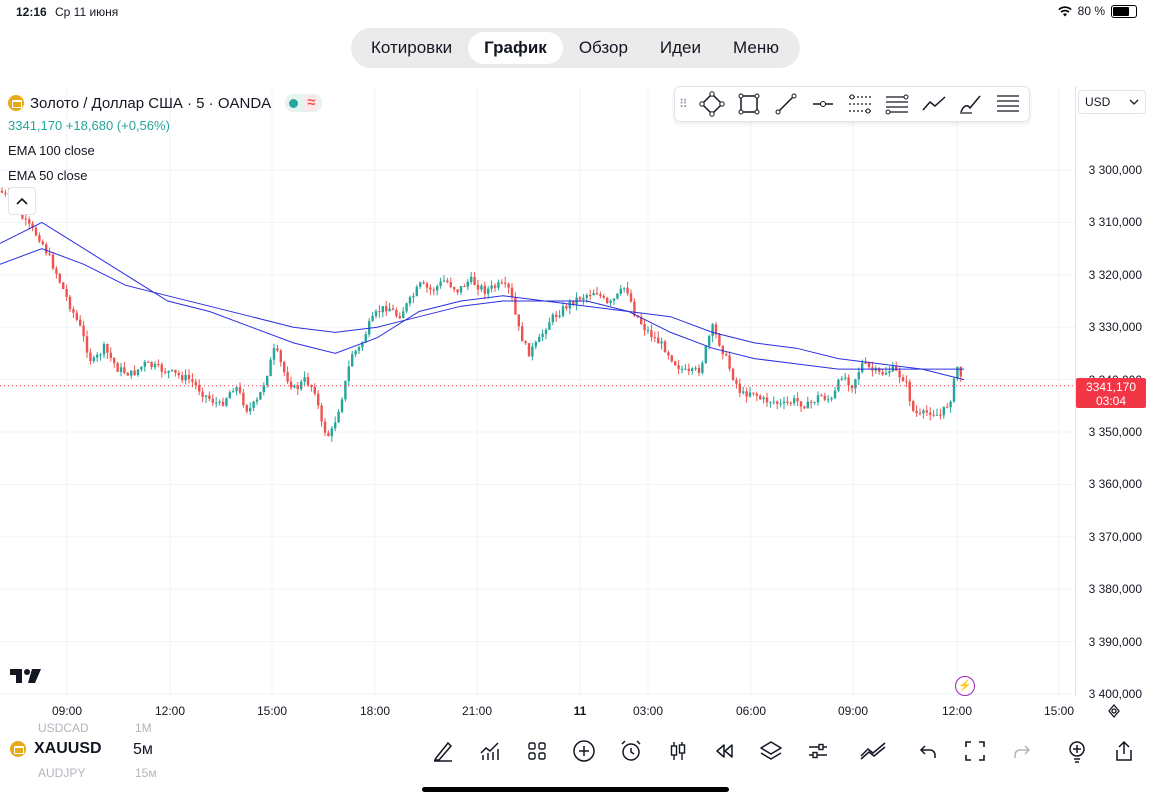  I want to click on candles-icon, so click(678, 751).